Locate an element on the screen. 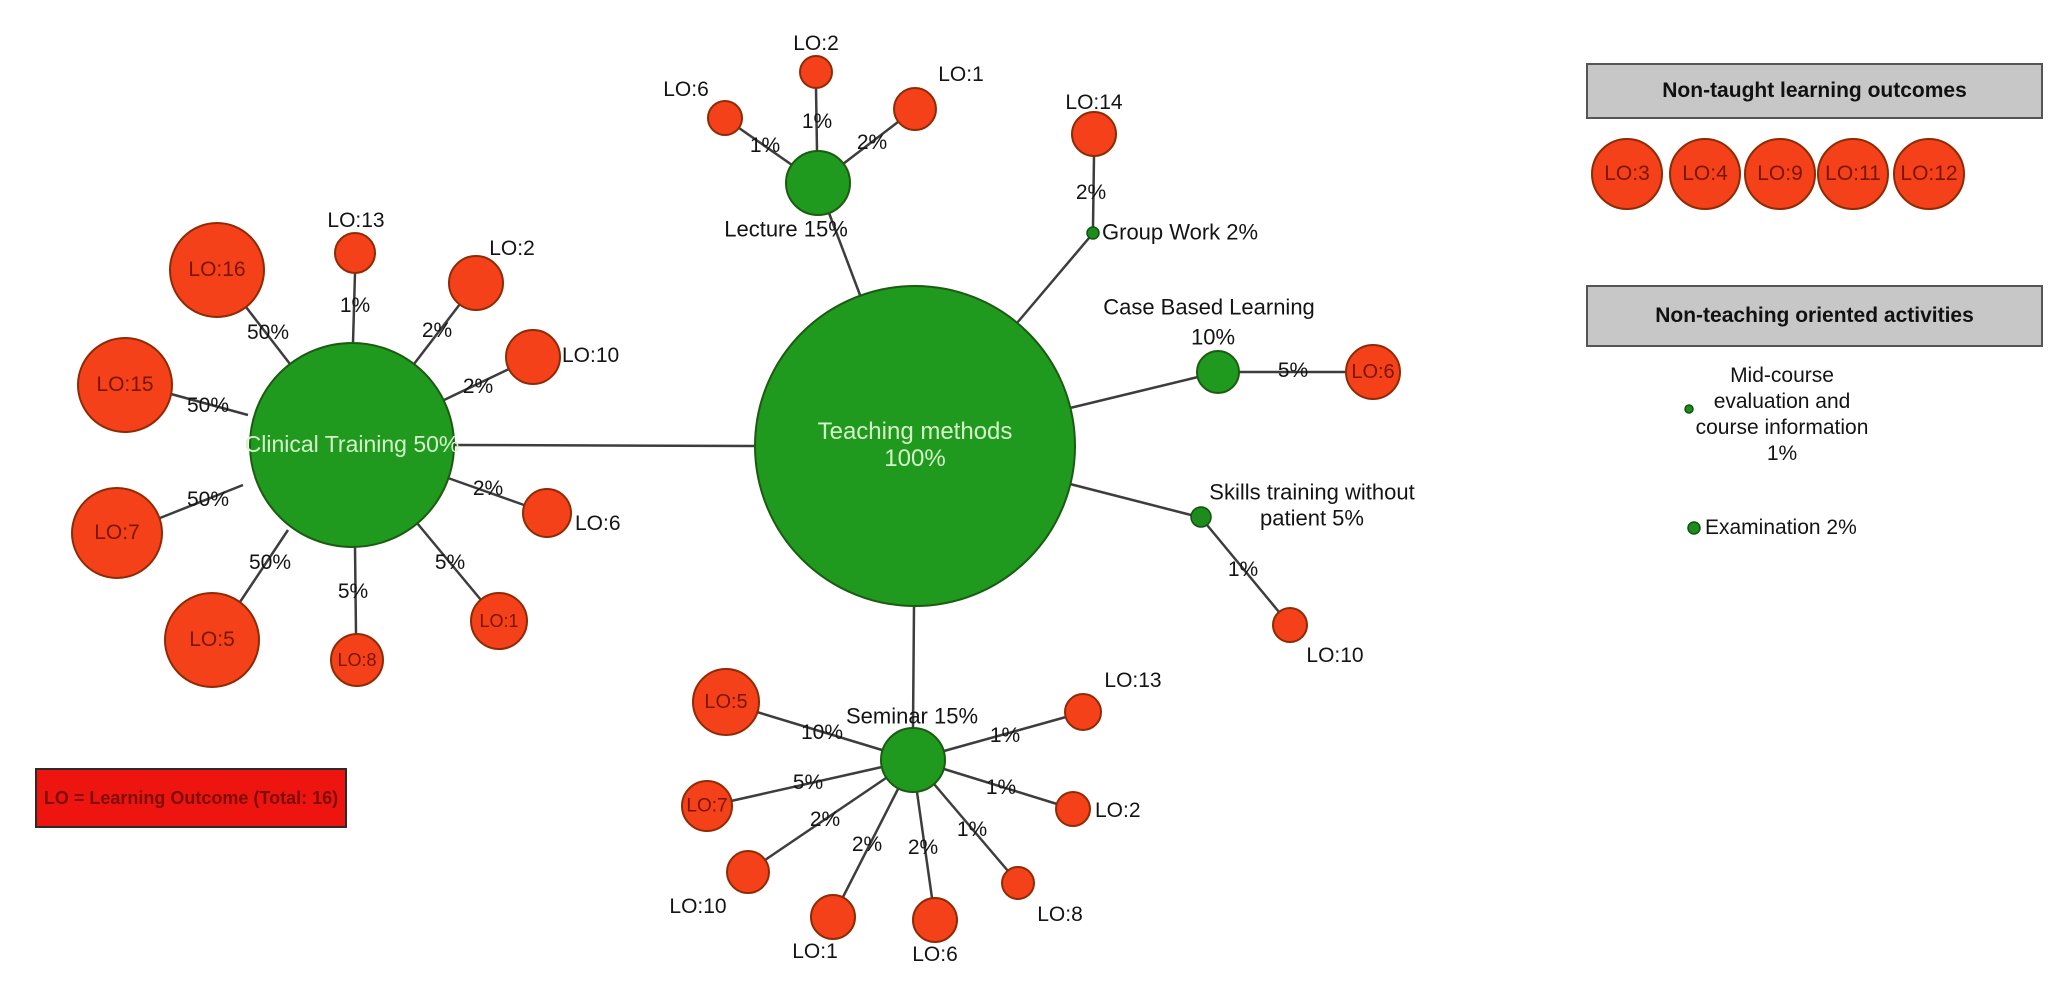  clinical-training-node-label: Clinical Training 50% is located at coordinates (352, 444).